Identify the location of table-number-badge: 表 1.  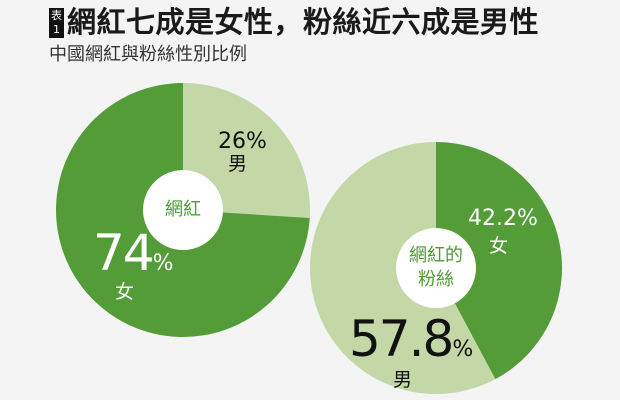
(56, 23).